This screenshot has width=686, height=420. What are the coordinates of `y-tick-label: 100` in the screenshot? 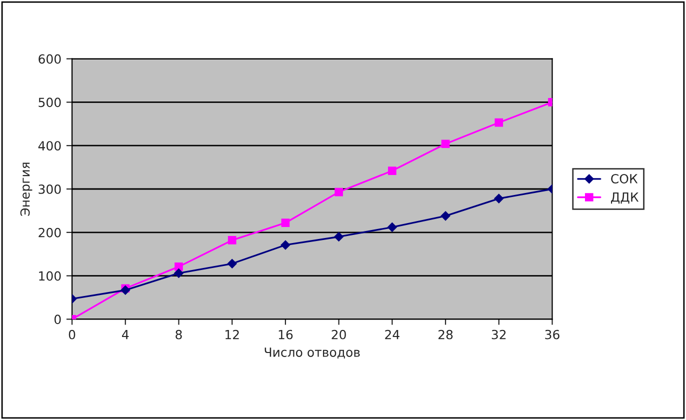 It's located at (50, 276).